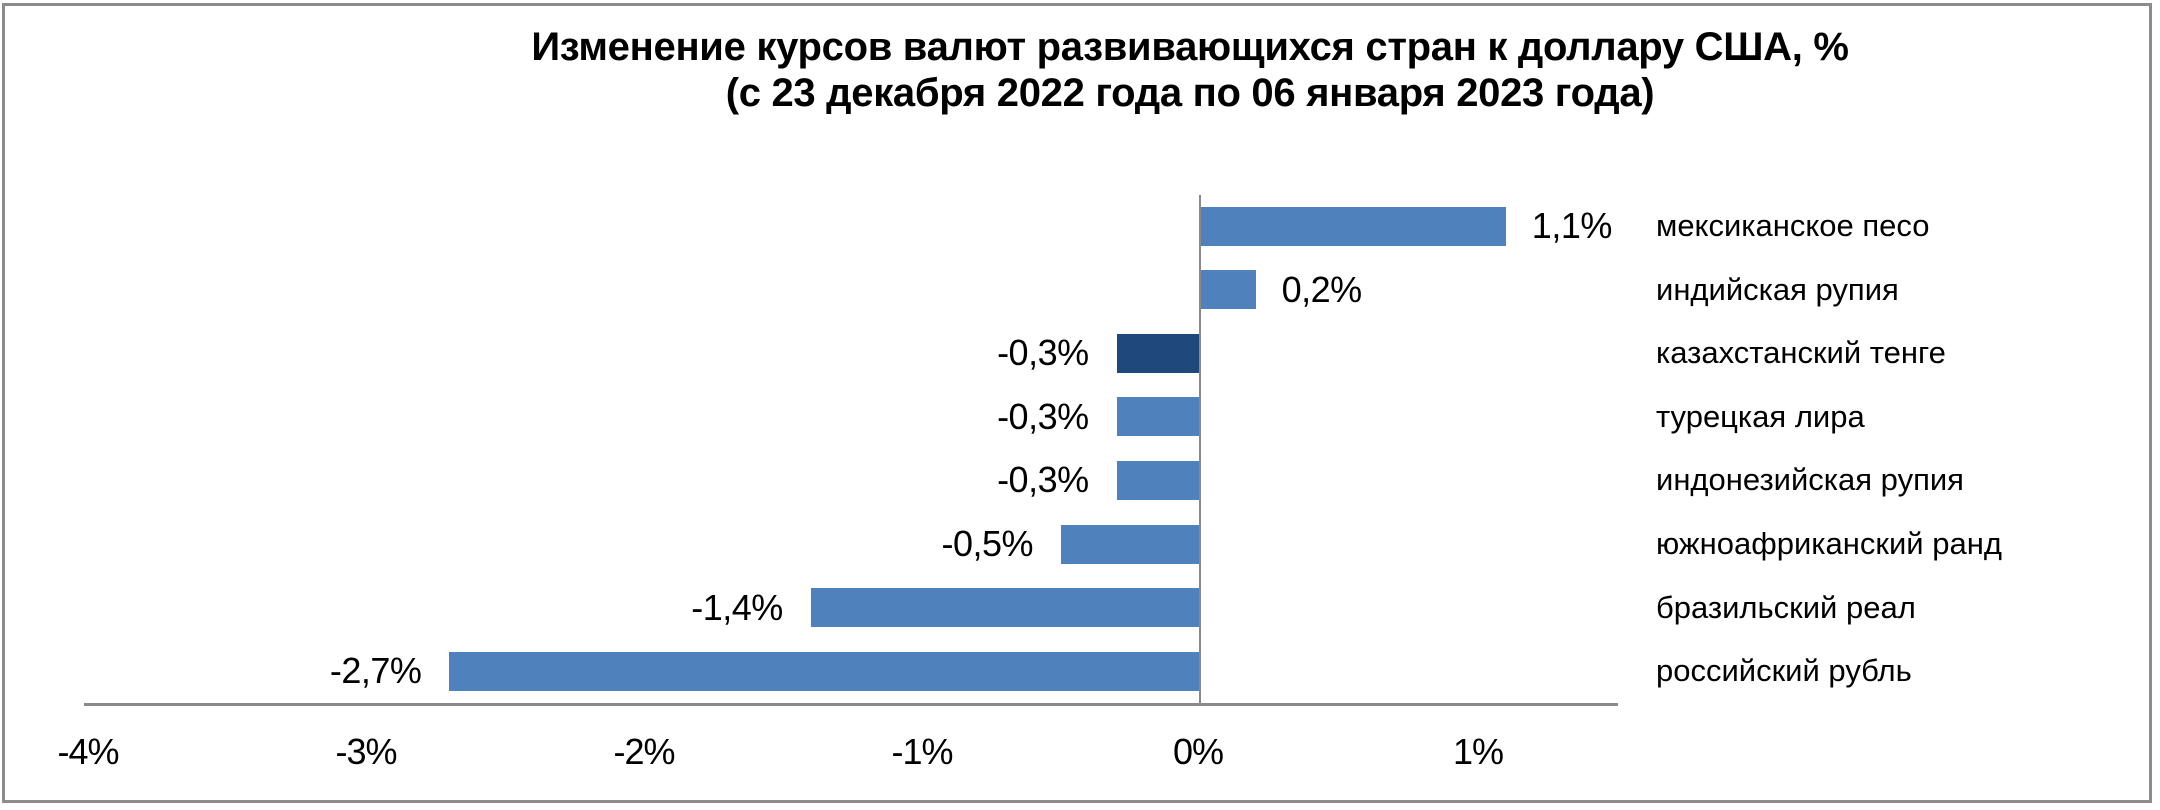 The height and width of the screenshot is (810, 2160). Describe the element at coordinates (1777, 289) in the screenshot. I see `category-label: индийская рупия` at that location.